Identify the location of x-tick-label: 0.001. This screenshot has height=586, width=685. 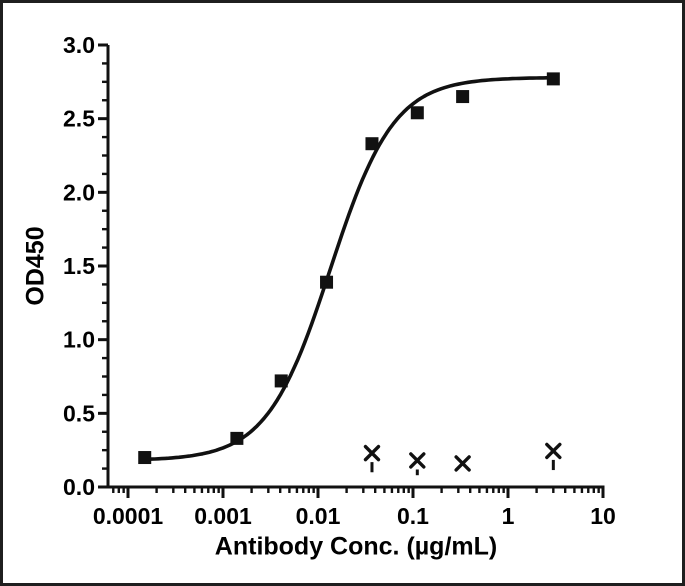
(223, 516).